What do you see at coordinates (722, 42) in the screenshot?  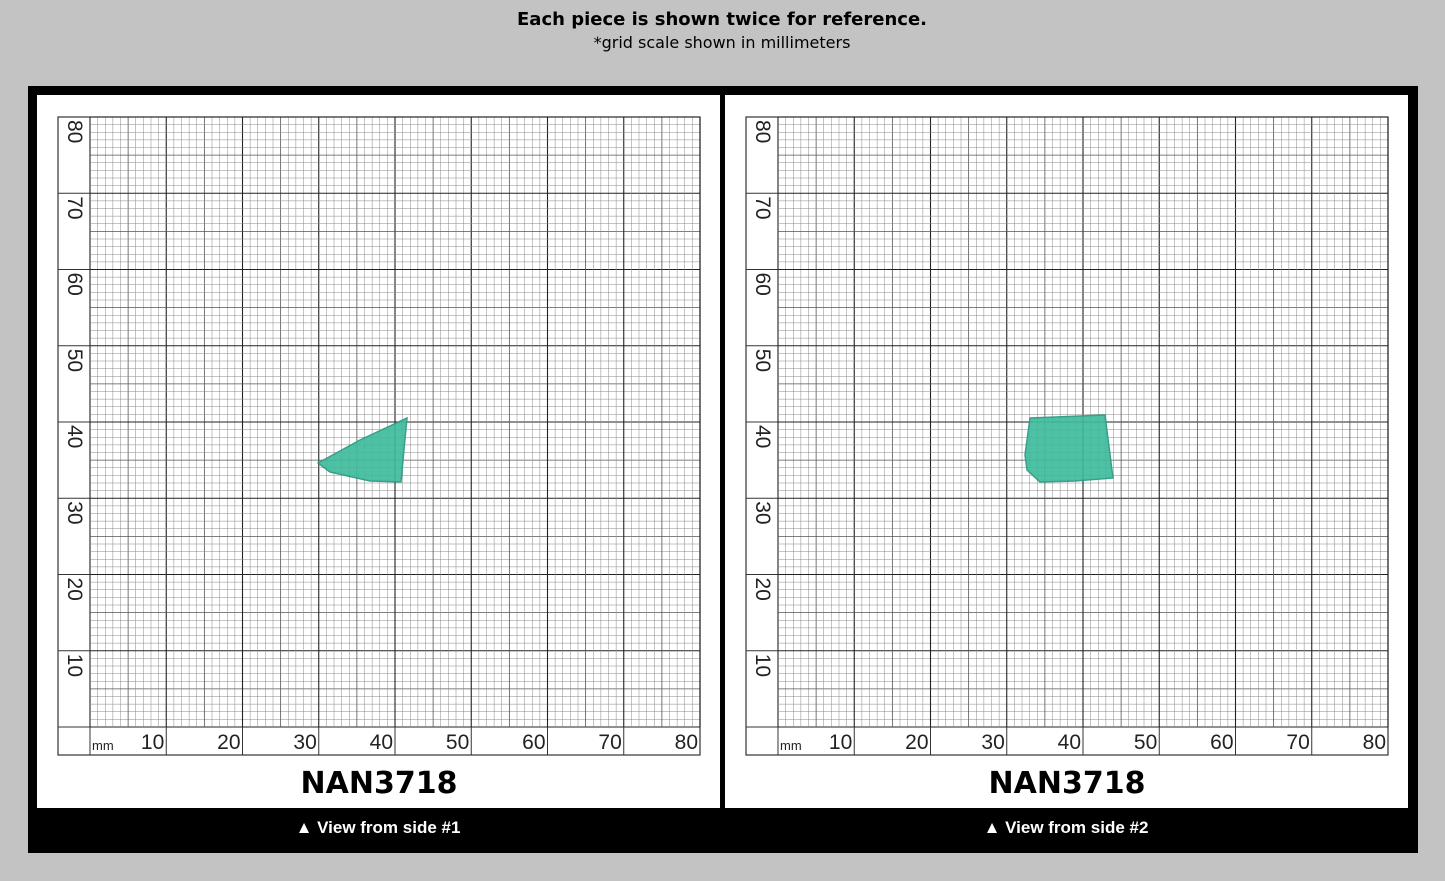 I see `subtitle: *grid scale shown in millimeters` at bounding box center [722, 42].